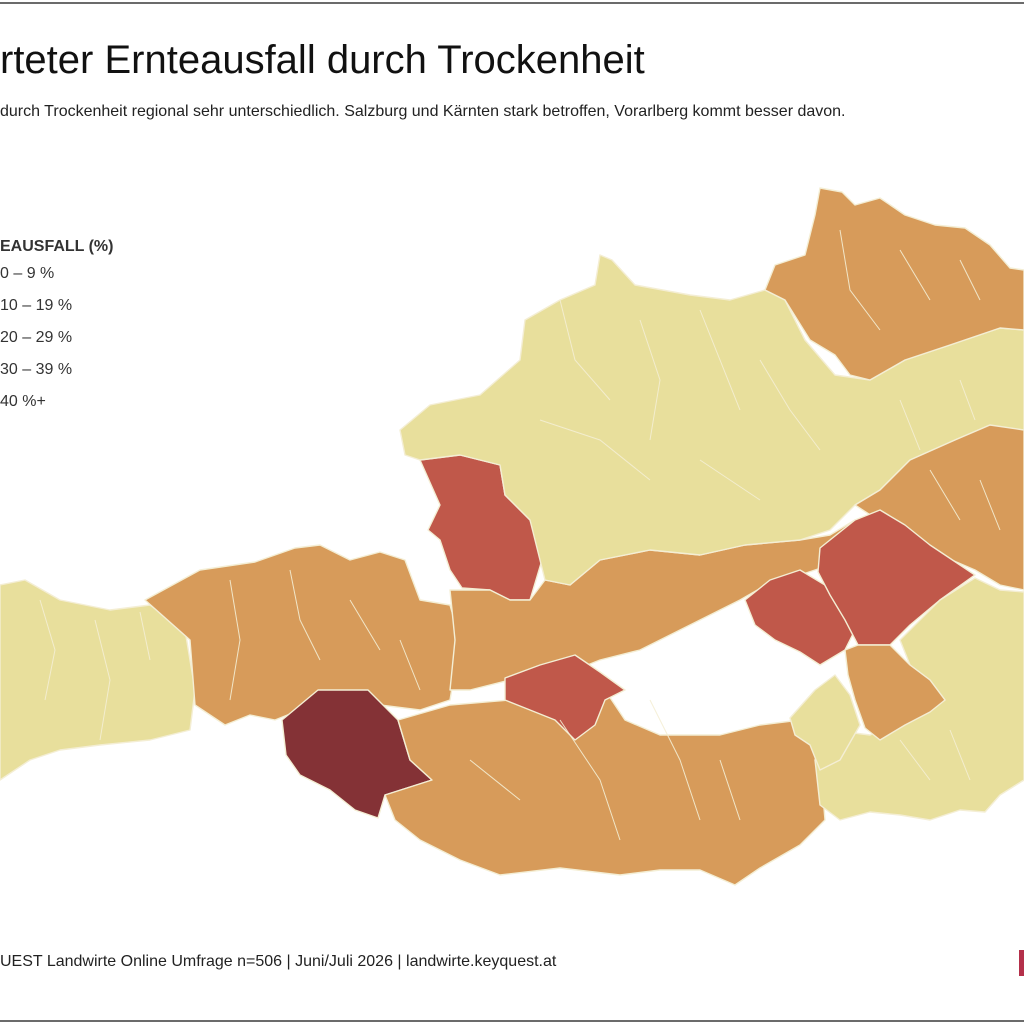 This screenshot has width=1024, height=1024. I want to click on brand-logo-fragment, so click(1021, 963).